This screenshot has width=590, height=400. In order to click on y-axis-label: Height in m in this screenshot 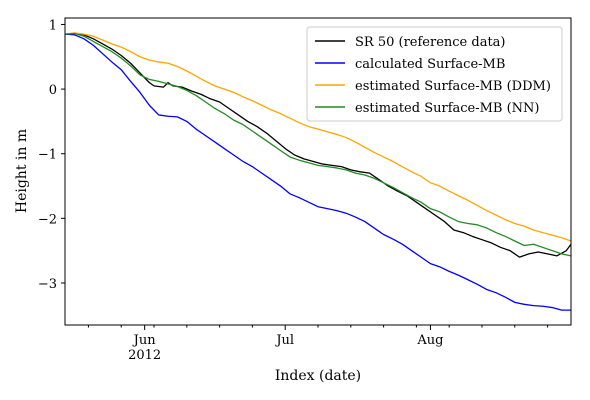, I will do `click(22, 171)`.